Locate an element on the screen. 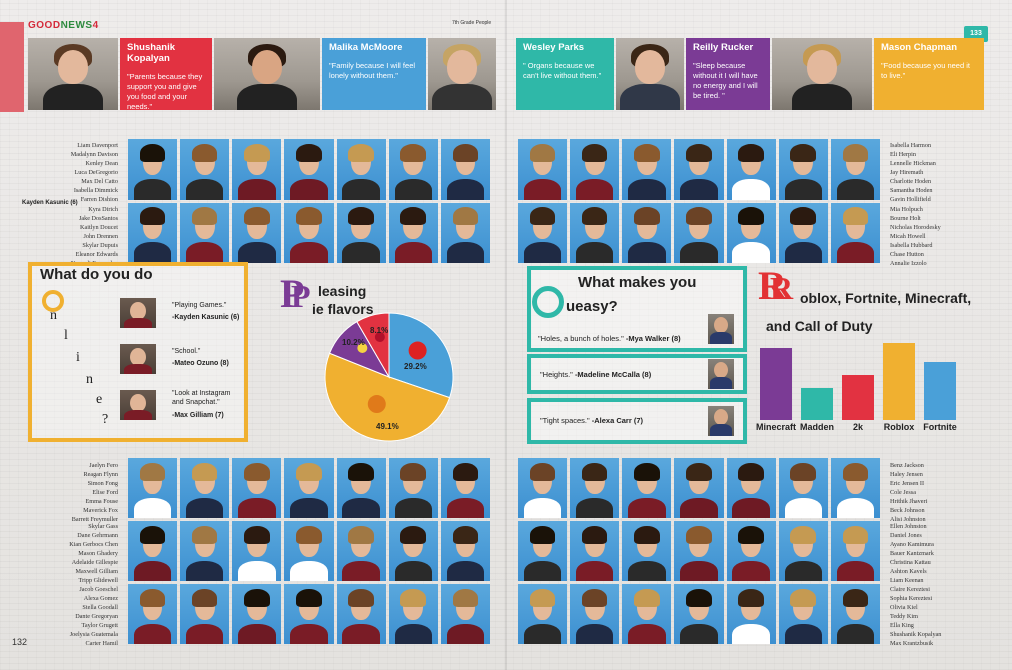  student-name: Hrithik Jhaveri is located at coordinates (909, 501).